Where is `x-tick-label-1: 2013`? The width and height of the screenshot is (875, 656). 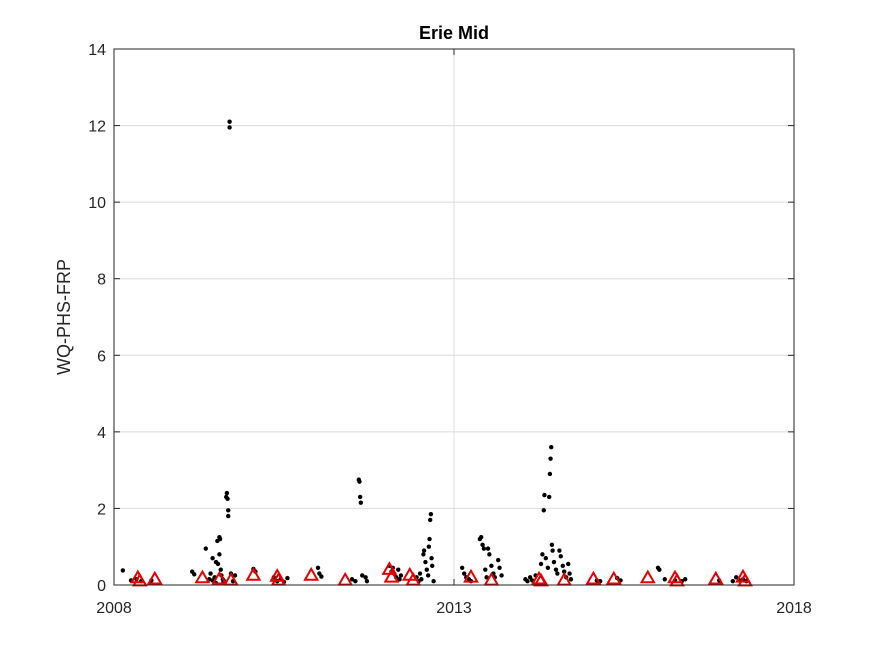
x-tick-label-1: 2013 is located at coordinates (454, 608).